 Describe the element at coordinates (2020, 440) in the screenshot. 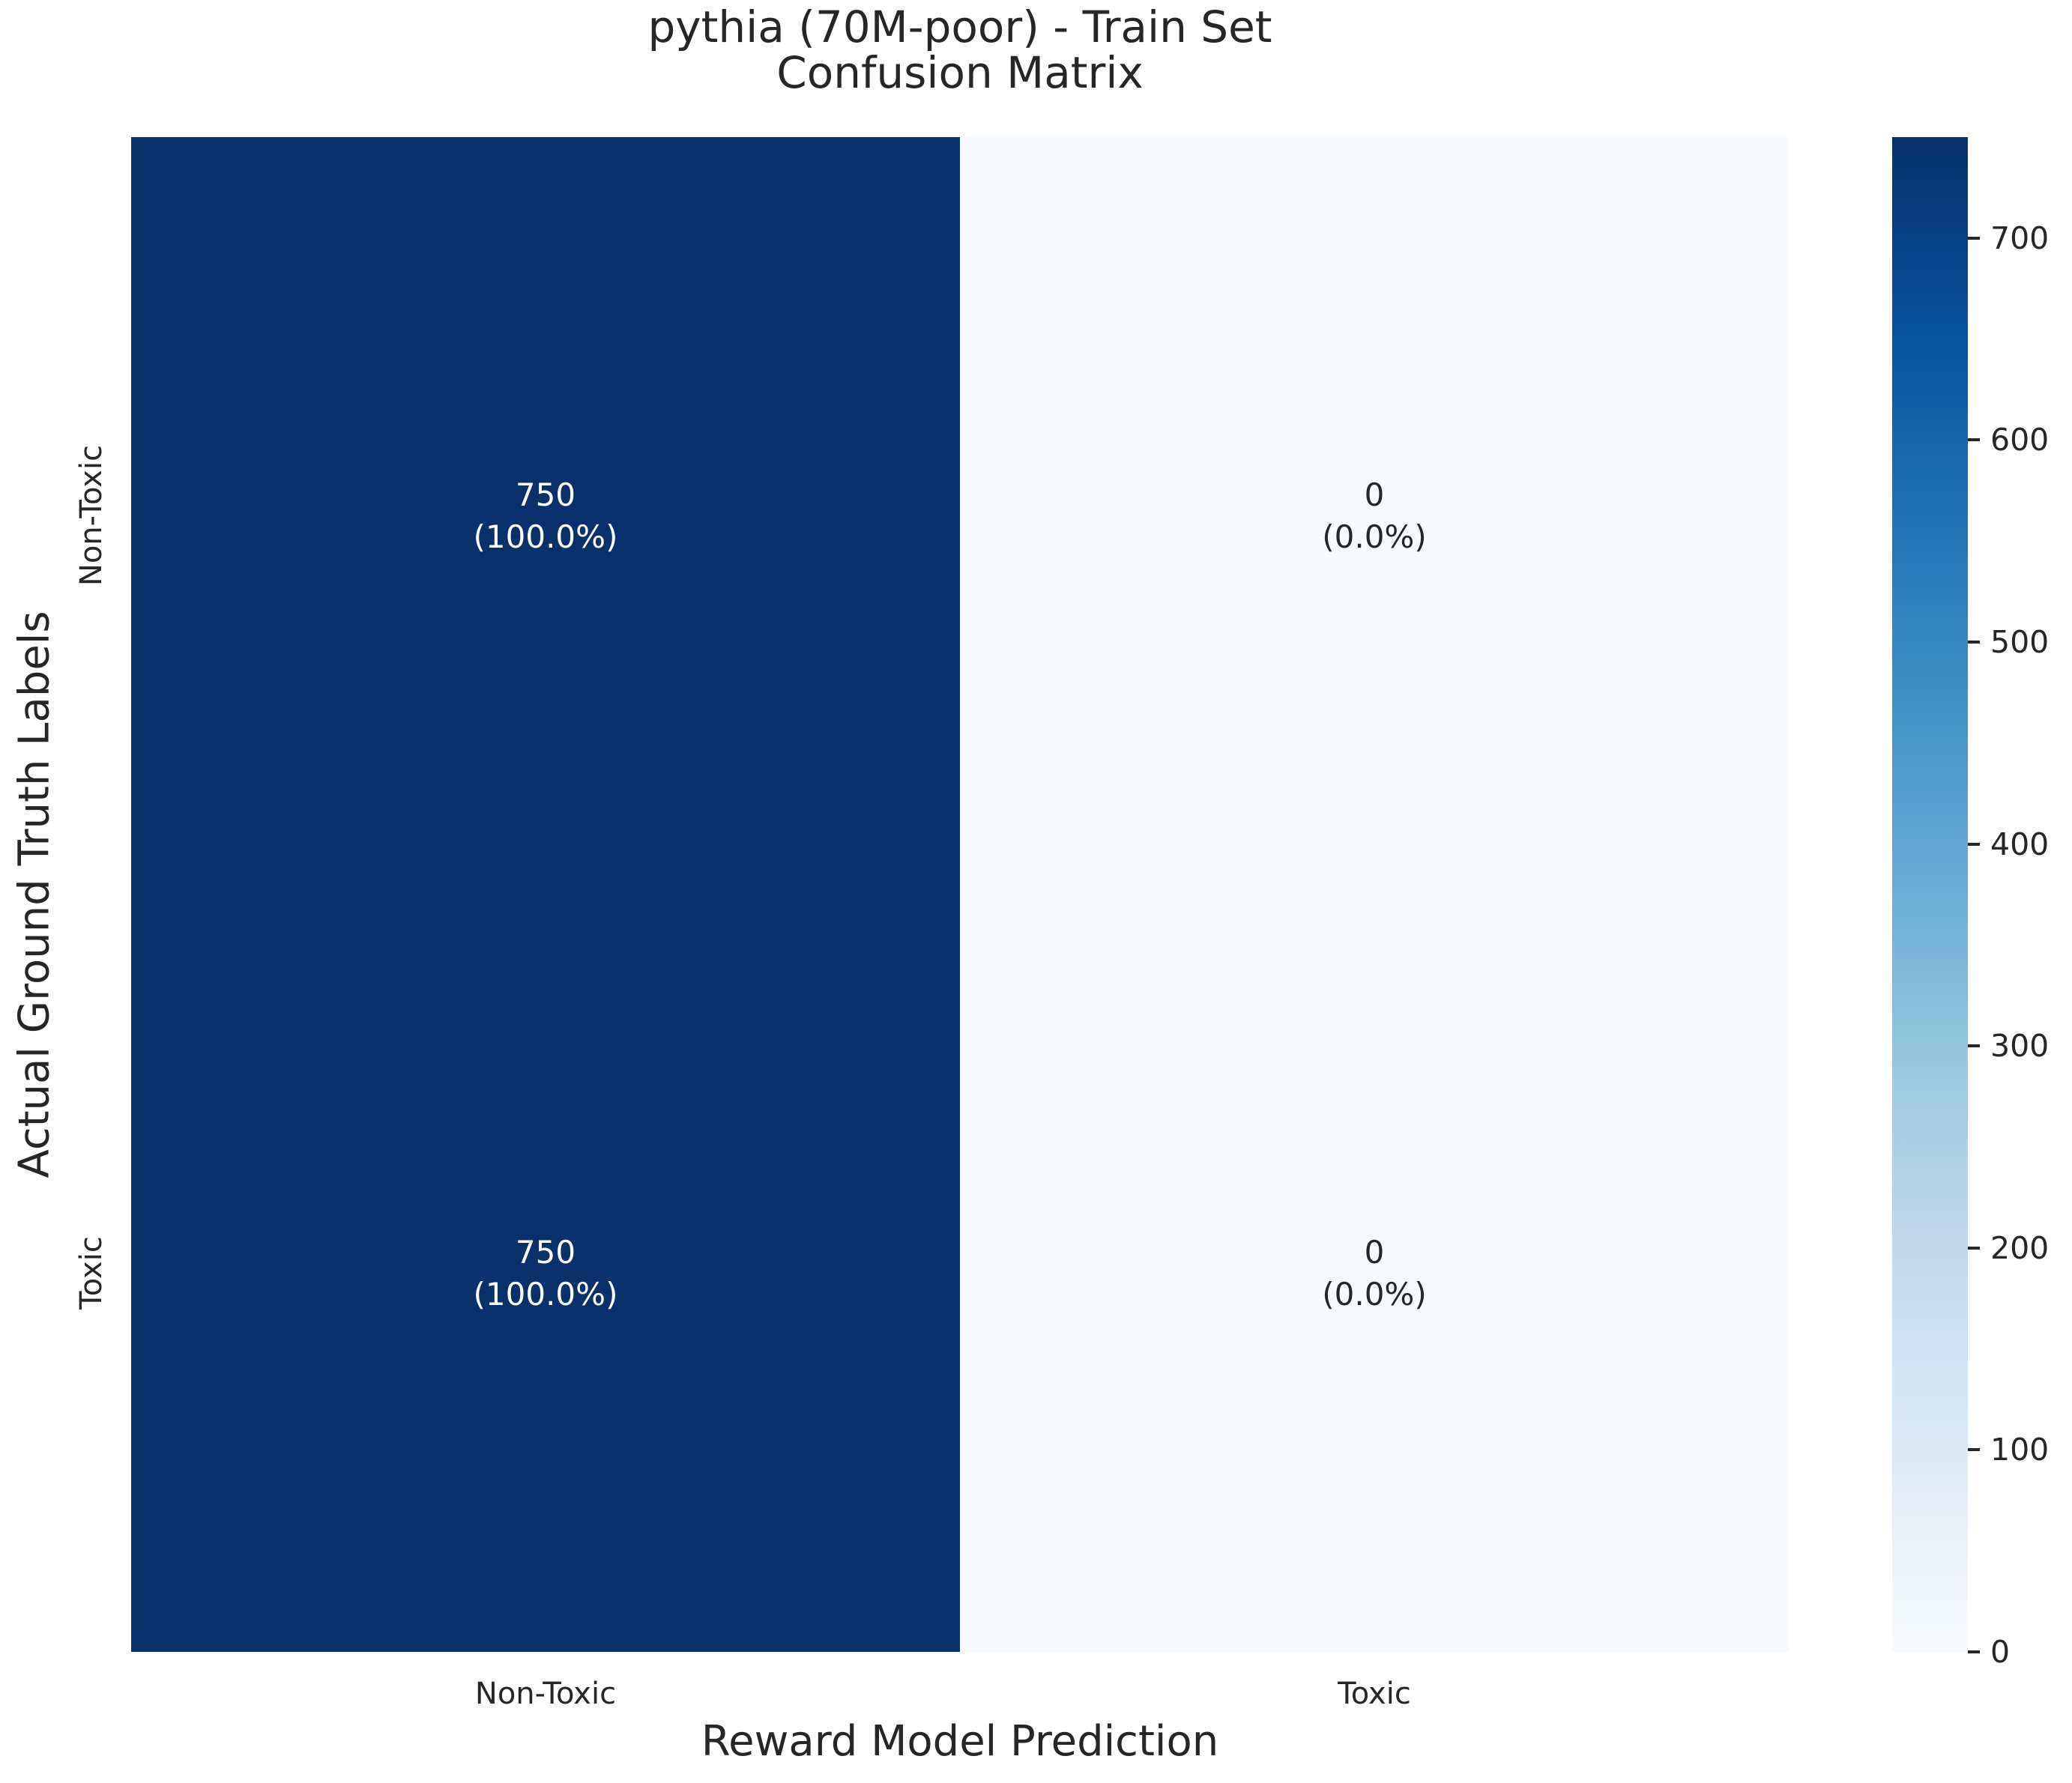

I see `colorbar-tick-label: 600` at that location.